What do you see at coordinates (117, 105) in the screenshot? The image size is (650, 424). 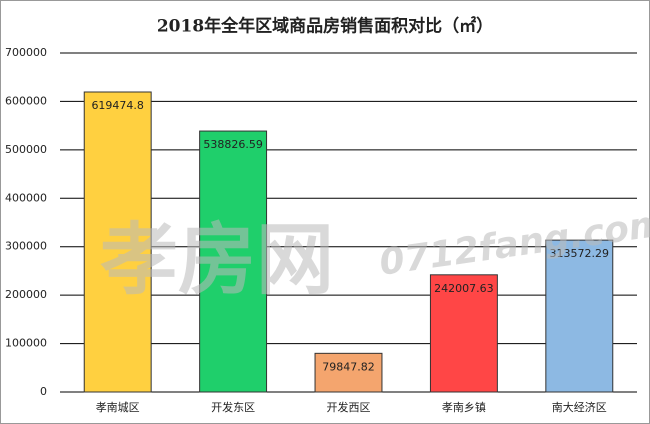 I see `data-label: 619474.8` at bounding box center [117, 105].